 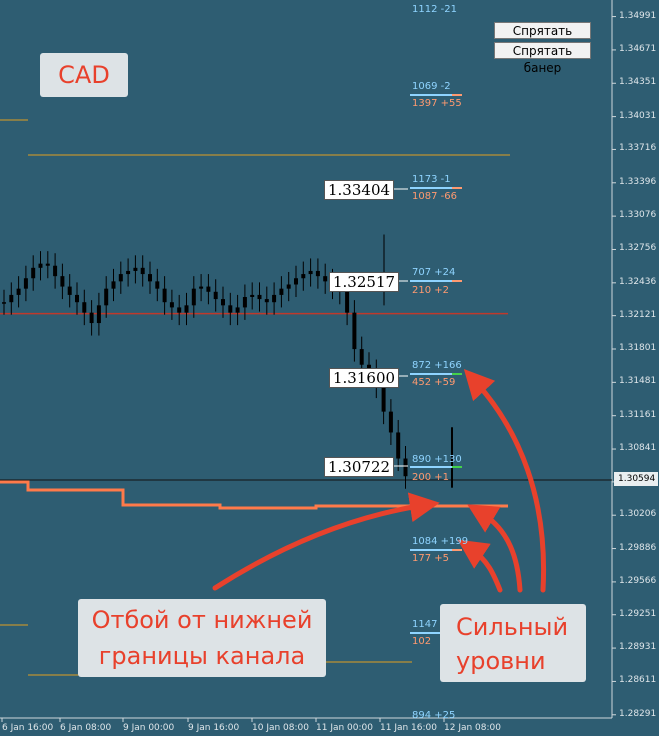 I want to click on instrument-label: CAD, so click(x=84, y=75).